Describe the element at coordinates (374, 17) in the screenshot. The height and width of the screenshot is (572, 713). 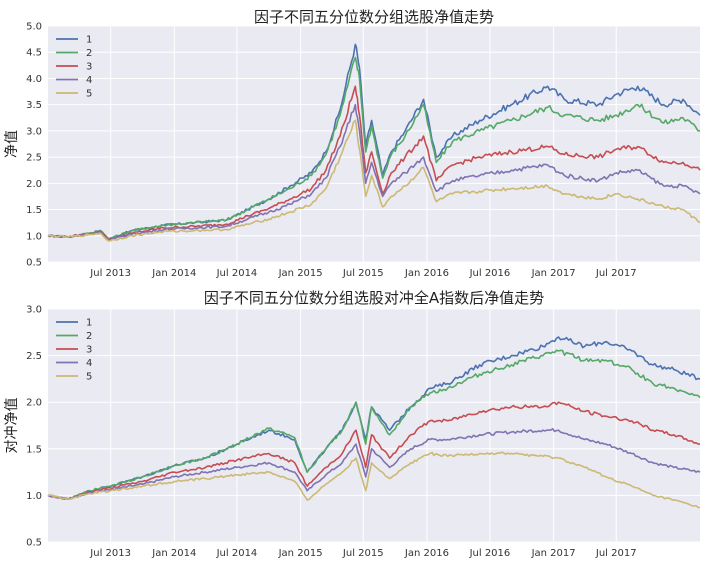
I see `chart-title: 因子不同五分位数分组选股净值走势` at that location.